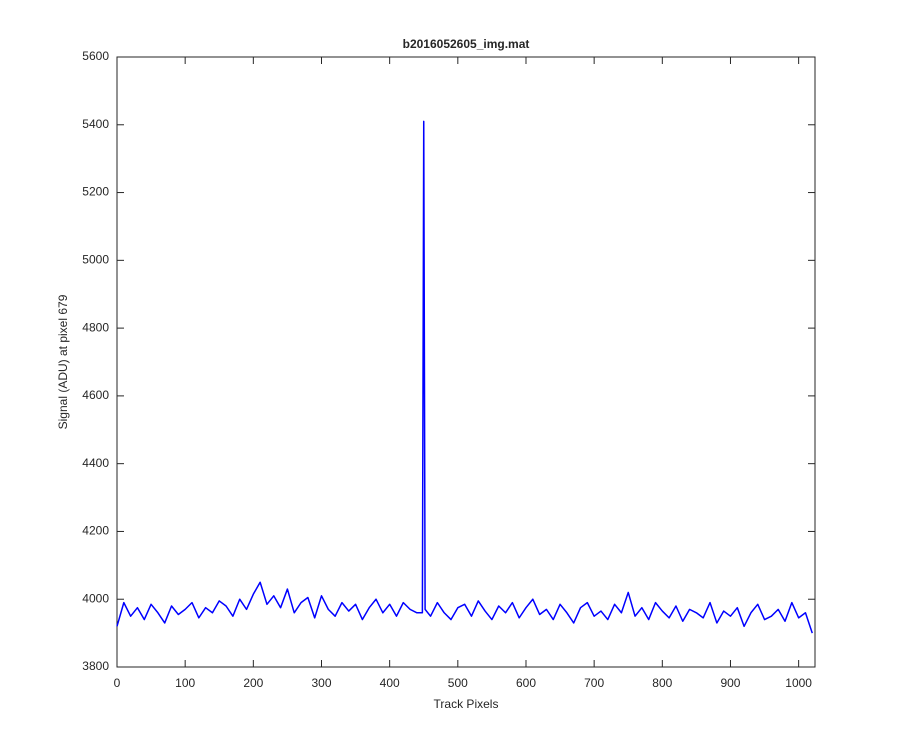 This screenshot has width=900, height=755. What do you see at coordinates (798, 683) in the screenshot?
I see `x-tick-label: 1000` at bounding box center [798, 683].